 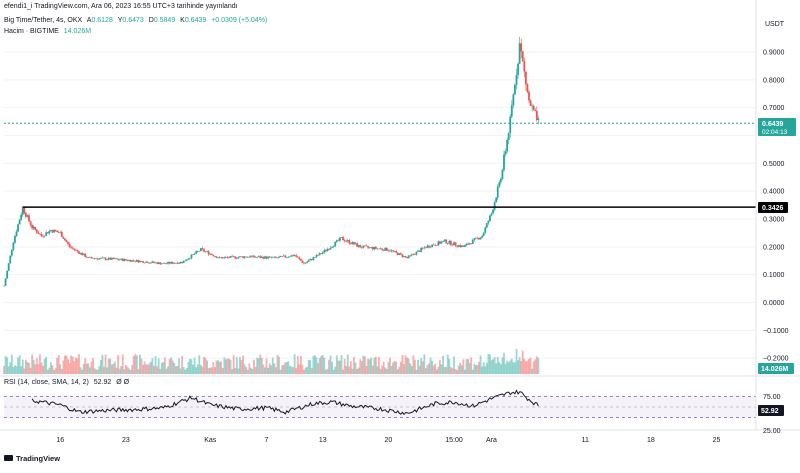 What do you see at coordinates (43, 20) in the screenshot?
I see `legend-symbol: Big Time/Tether, 4s, OKX` at bounding box center [43, 20].